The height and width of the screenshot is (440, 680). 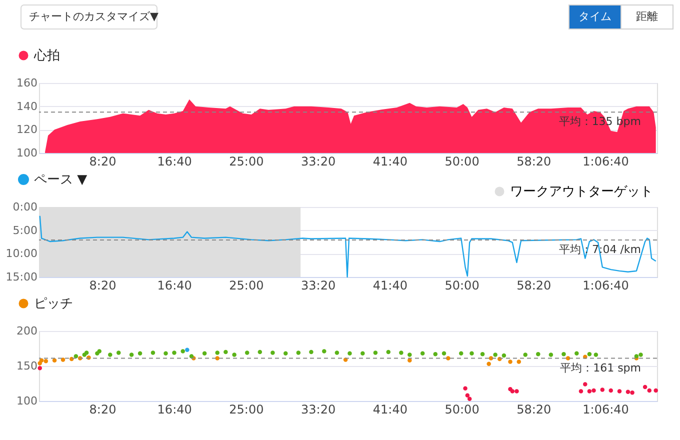 I want to click on y-tick-label: 10:00, so click(x=22, y=253).